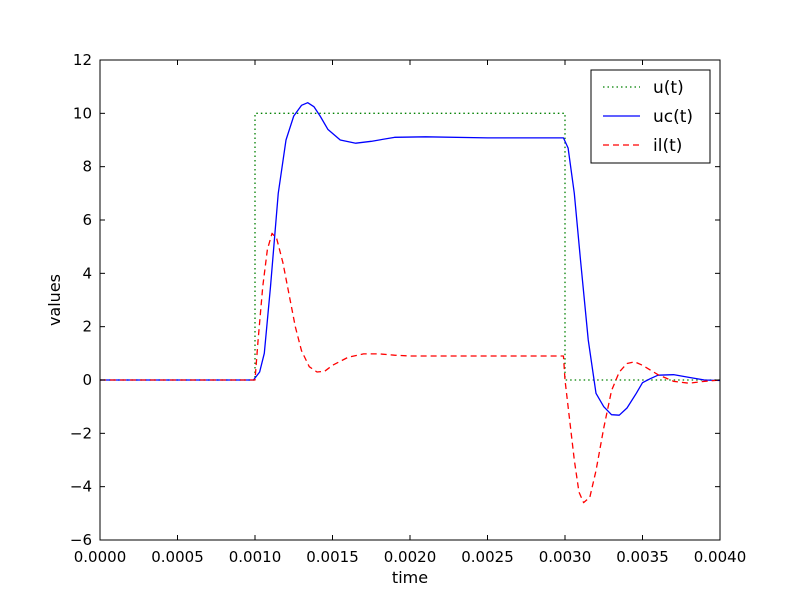  What do you see at coordinates (720, 557) in the screenshot?
I see `x-tick-label: 0.0040` at bounding box center [720, 557].